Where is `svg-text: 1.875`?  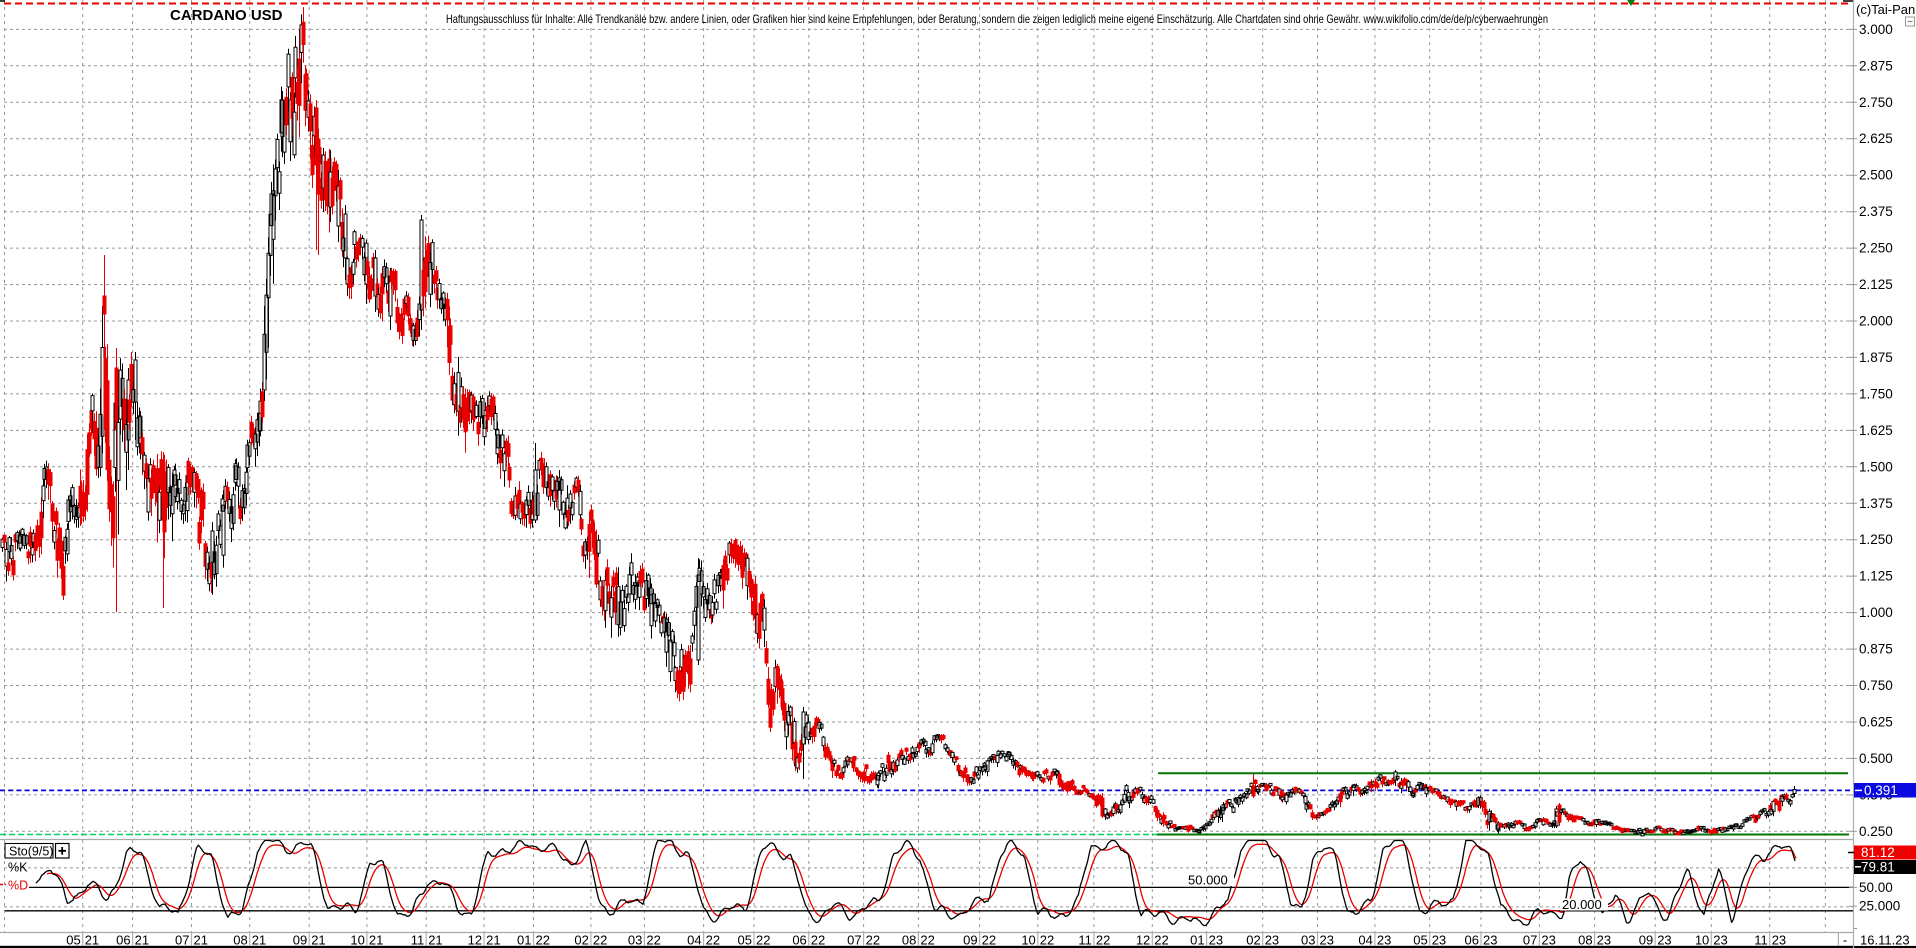 svg-text: 1.875 is located at coordinates (1876, 357).